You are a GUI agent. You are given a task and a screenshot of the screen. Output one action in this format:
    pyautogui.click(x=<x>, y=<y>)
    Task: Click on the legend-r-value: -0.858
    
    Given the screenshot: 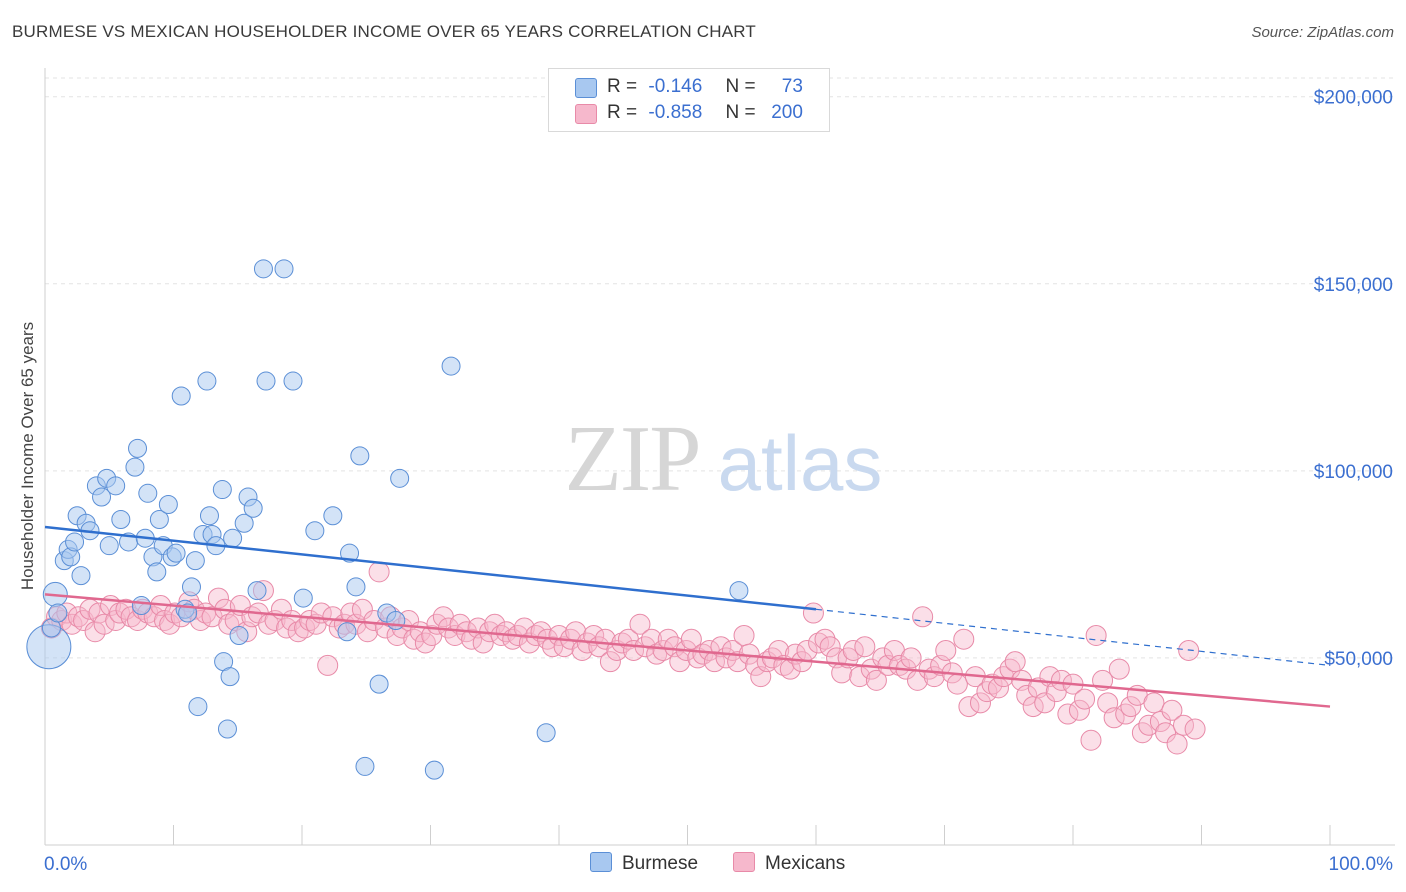 What is the action you would take?
    pyautogui.click(x=675, y=112)
    